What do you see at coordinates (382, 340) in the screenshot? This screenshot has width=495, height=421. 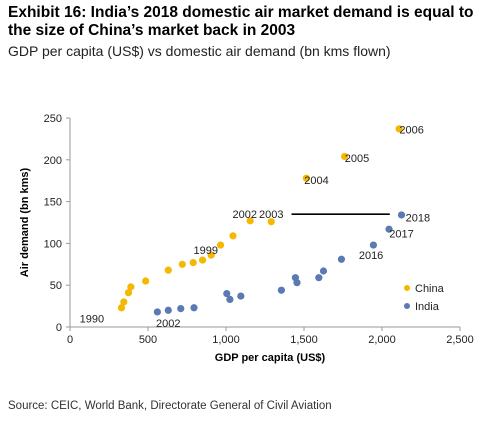 I see `x-tick-label: 2,000` at bounding box center [382, 340].